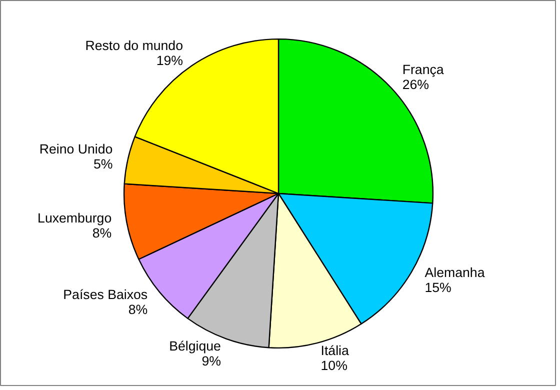  Describe the element at coordinates (170, 60) in the screenshot. I see `data-label: 19%` at that location.